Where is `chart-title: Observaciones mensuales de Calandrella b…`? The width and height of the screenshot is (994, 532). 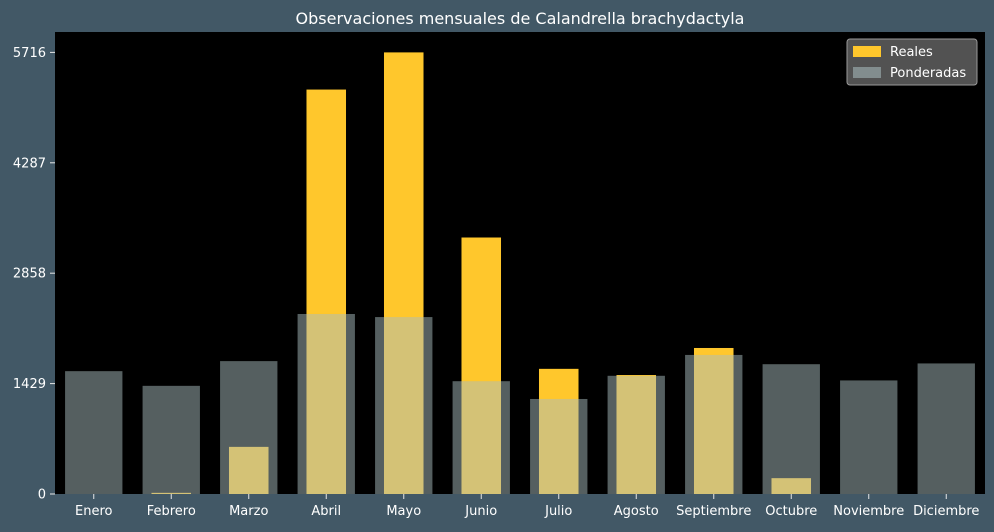
chart-title: Observaciones mensuales de Calandrella b… is located at coordinates (520, 18).